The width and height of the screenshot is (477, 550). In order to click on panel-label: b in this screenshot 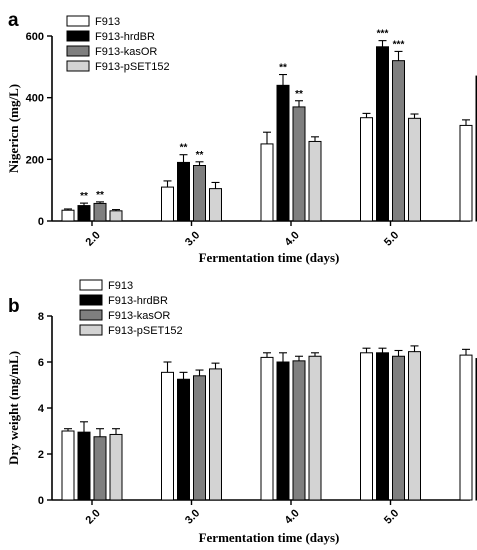, I will do `click(14, 306)`.